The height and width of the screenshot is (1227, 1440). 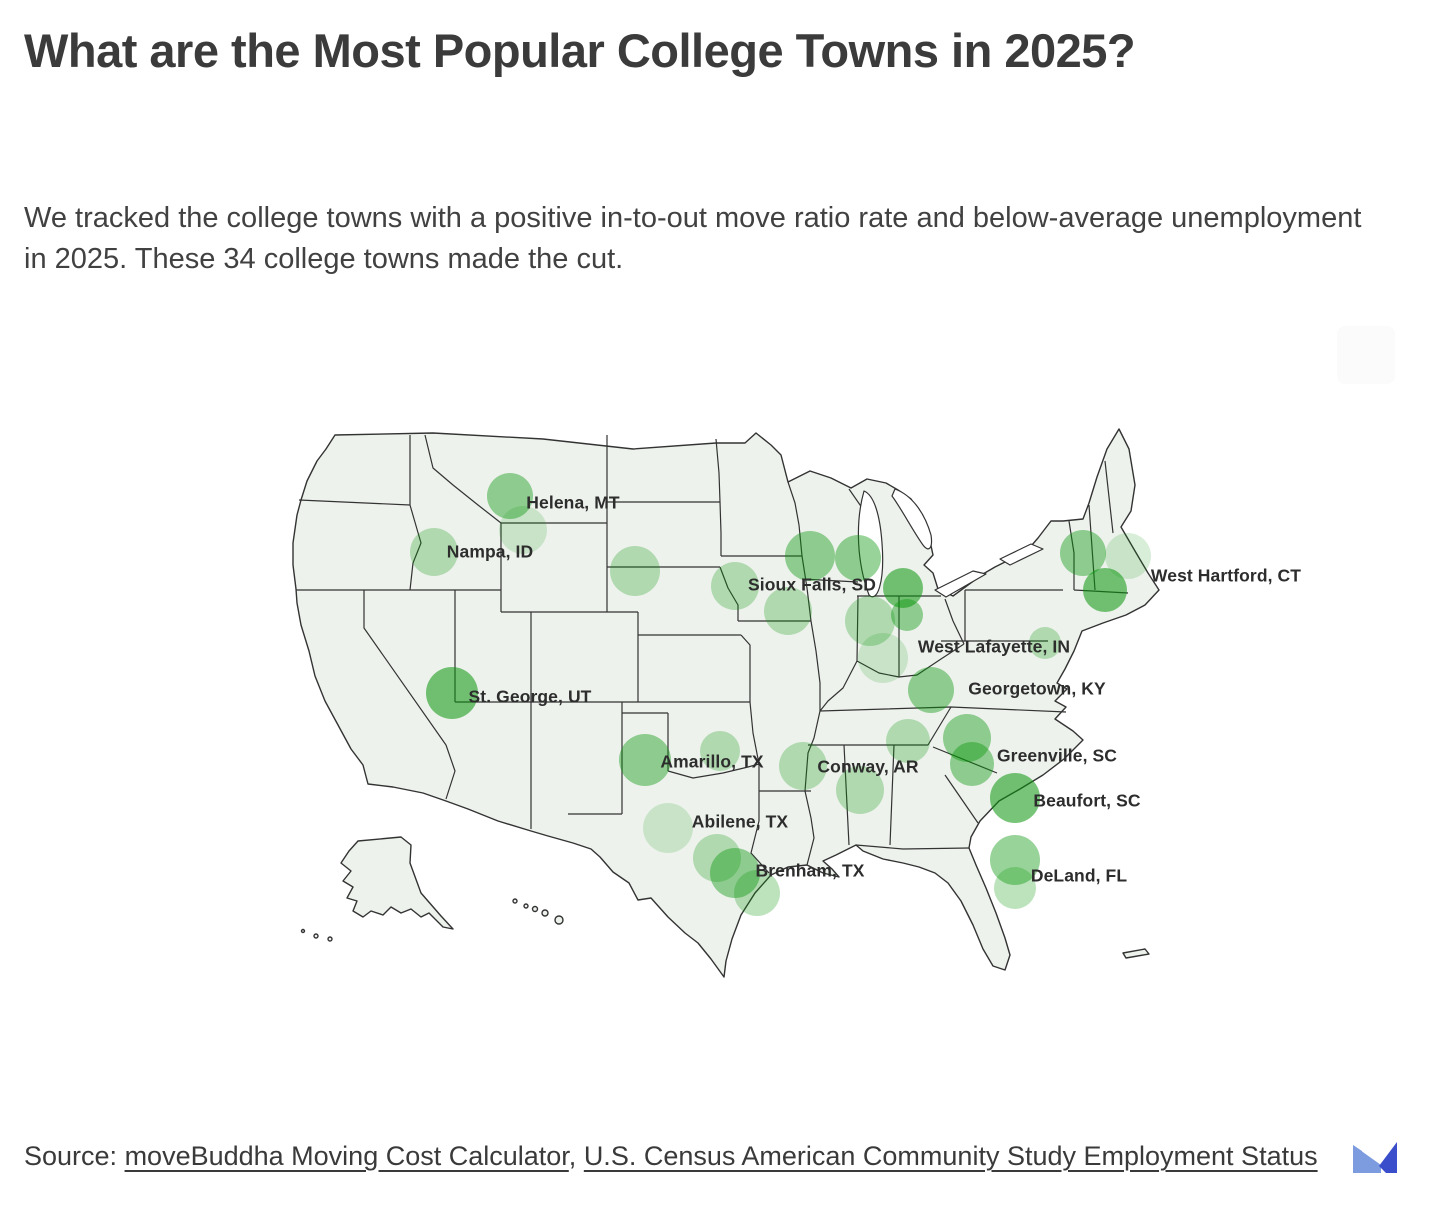 What do you see at coordinates (1087, 800) in the screenshot?
I see `town-label: Beaufort, SC` at bounding box center [1087, 800].